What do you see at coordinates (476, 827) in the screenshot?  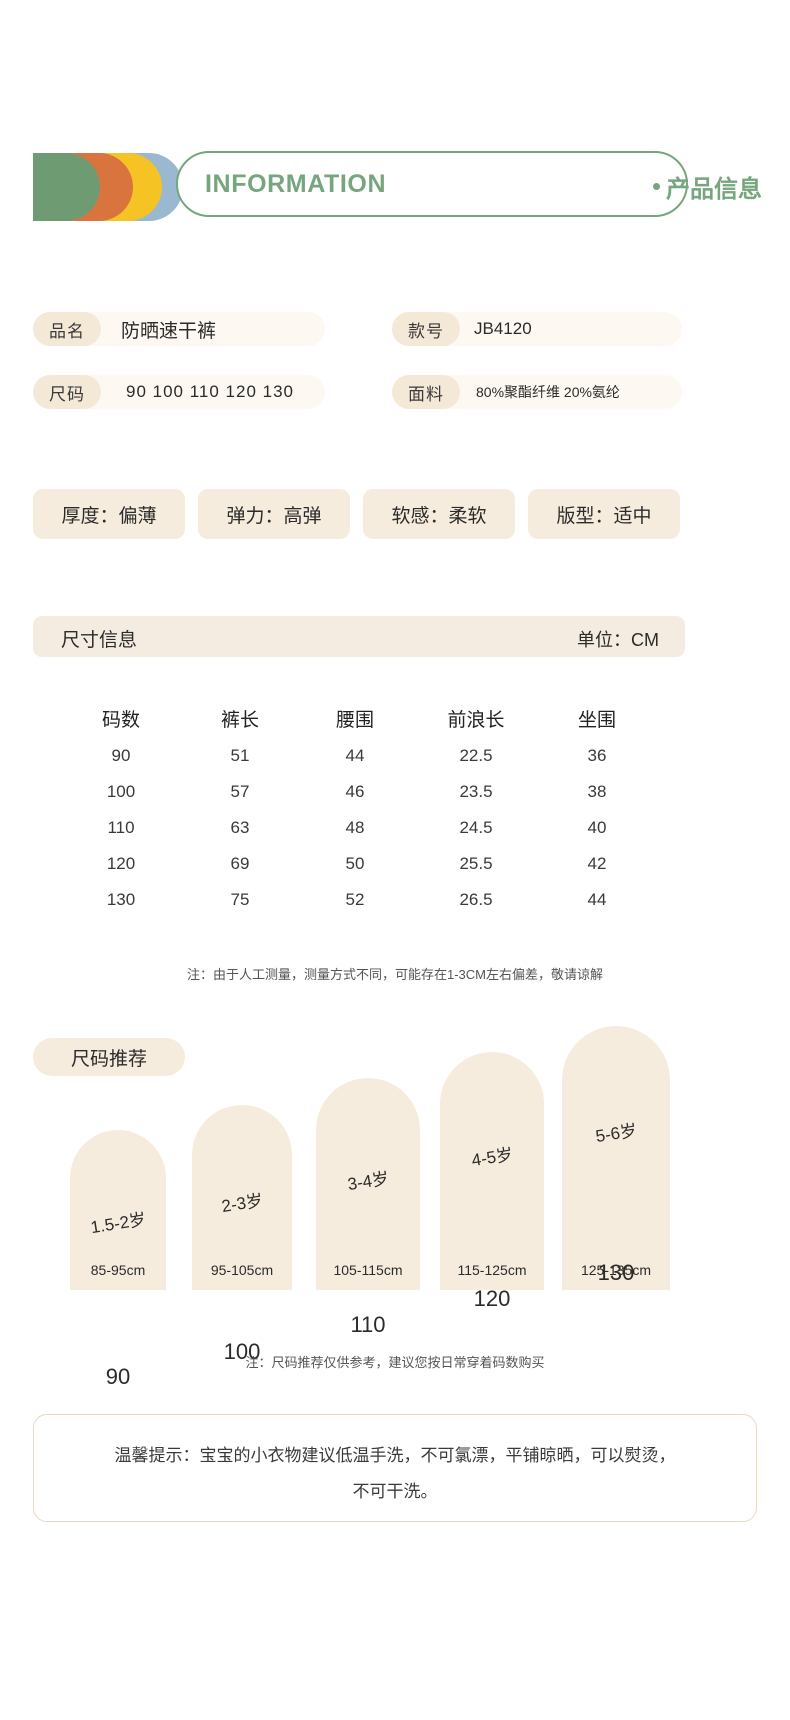 I see `table-cell: 24.5` at bounding box center [476, 827].